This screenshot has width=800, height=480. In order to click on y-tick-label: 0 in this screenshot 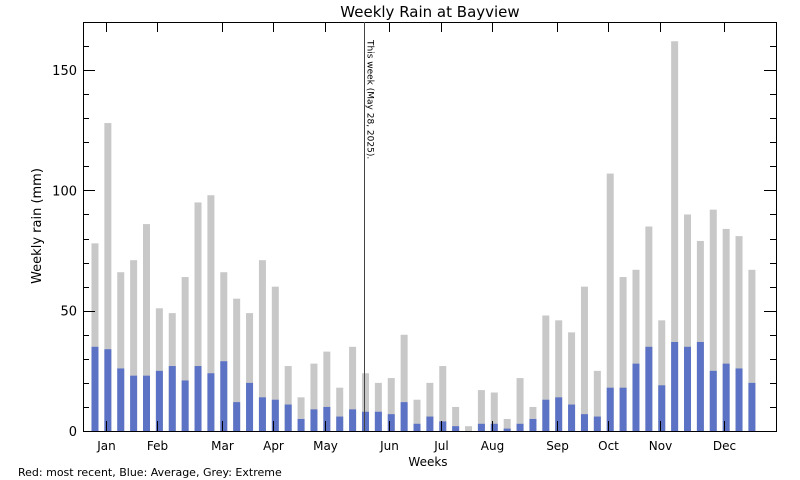, I will do `click(73, 432)`.